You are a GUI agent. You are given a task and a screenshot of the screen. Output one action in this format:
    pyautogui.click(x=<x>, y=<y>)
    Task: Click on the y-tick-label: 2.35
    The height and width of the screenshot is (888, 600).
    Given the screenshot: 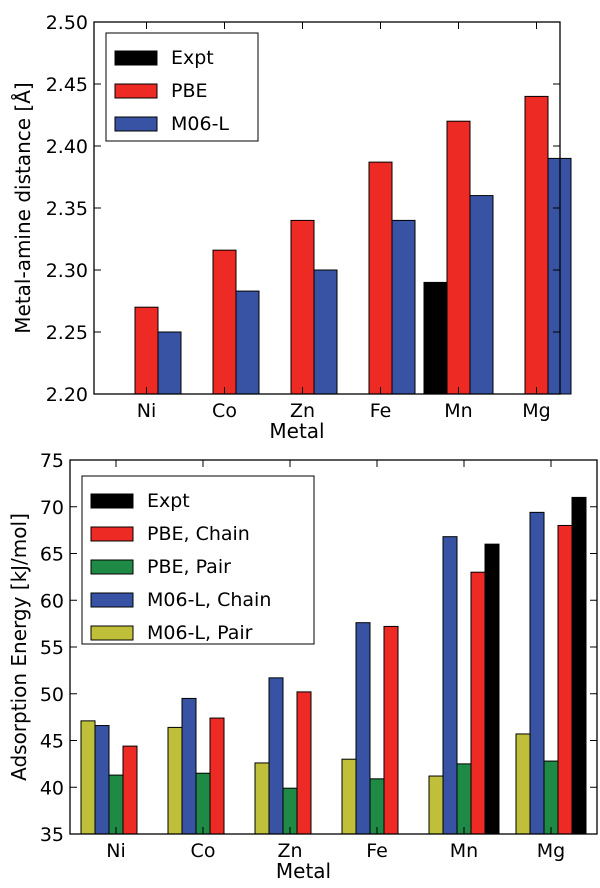 What is the action you would take?
    pyautogui.click(x=67, y=209)
    